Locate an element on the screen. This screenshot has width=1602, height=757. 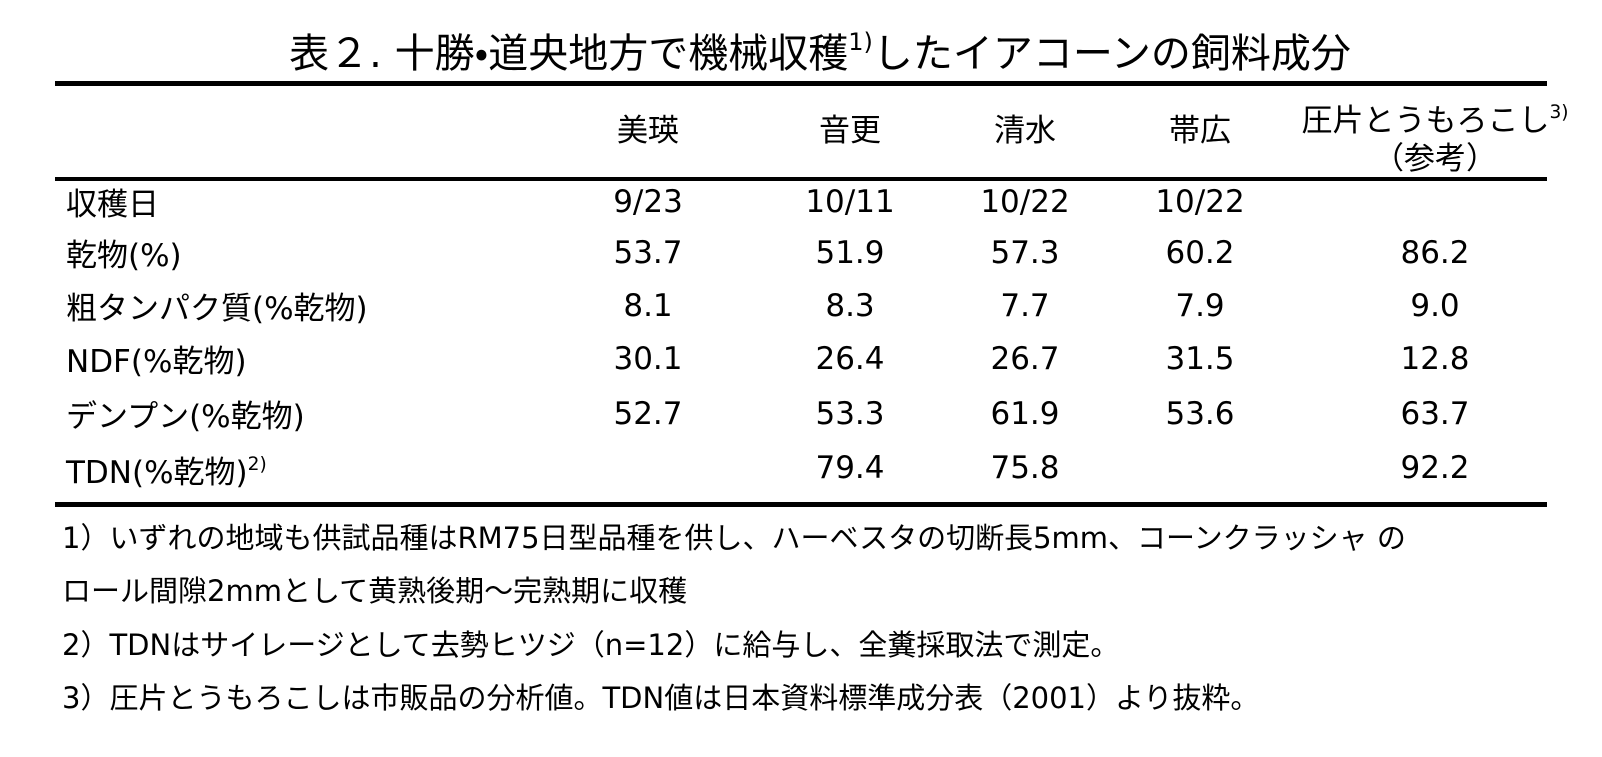
cell: 92.2 is located at coordinates (1435, 468).